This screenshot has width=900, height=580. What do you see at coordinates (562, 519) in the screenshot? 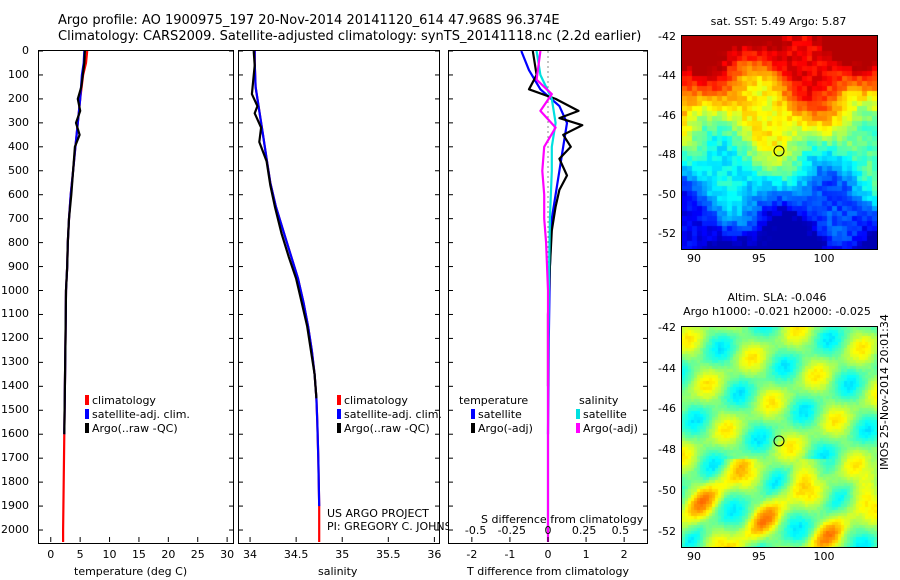
I see `s-difference-label: S difference from climatology` at bounding box center [562, 519].